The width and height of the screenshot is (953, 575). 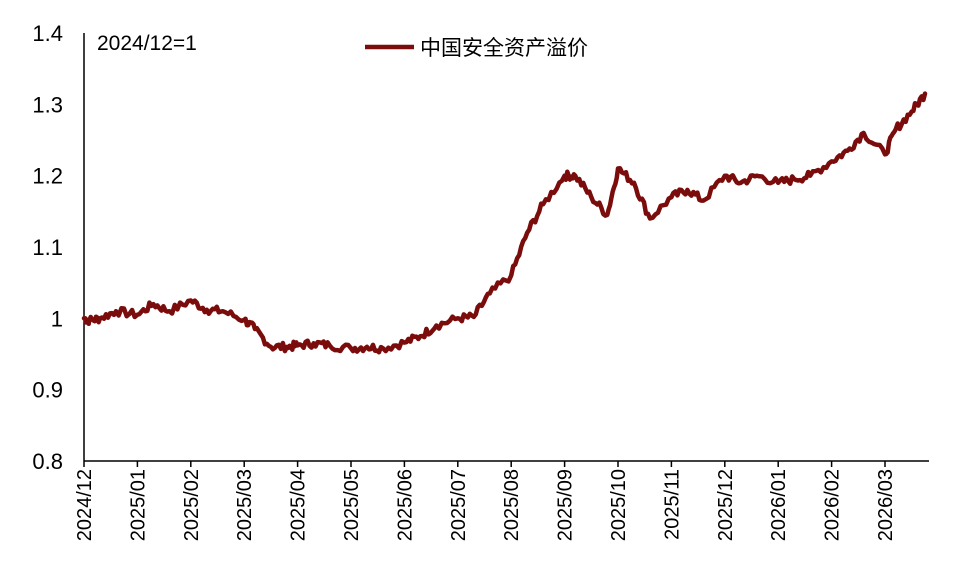 I want to click on x-tick-marks, so click(x=484, y=464).